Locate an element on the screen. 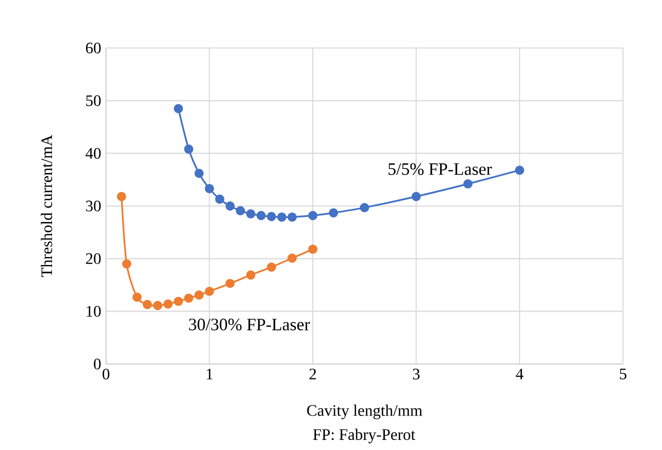  y-tick-label: 20 is located at coordinates (93, 258).